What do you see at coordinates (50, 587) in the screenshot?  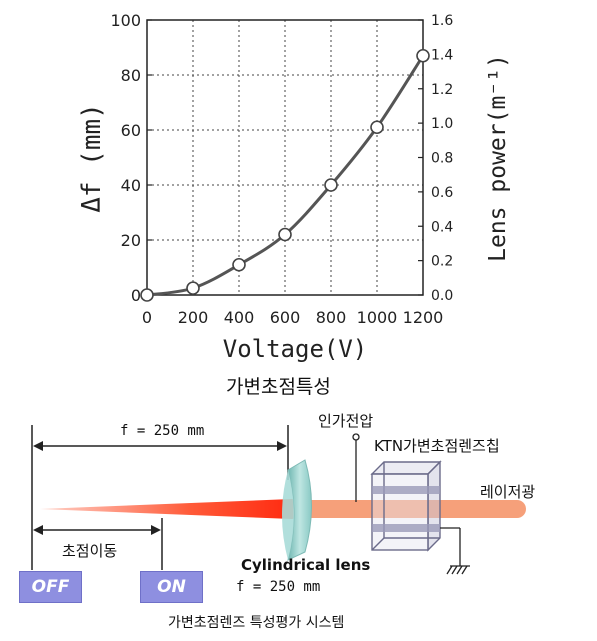 I see `off-button: OFF` at bounding box center [50, 587].